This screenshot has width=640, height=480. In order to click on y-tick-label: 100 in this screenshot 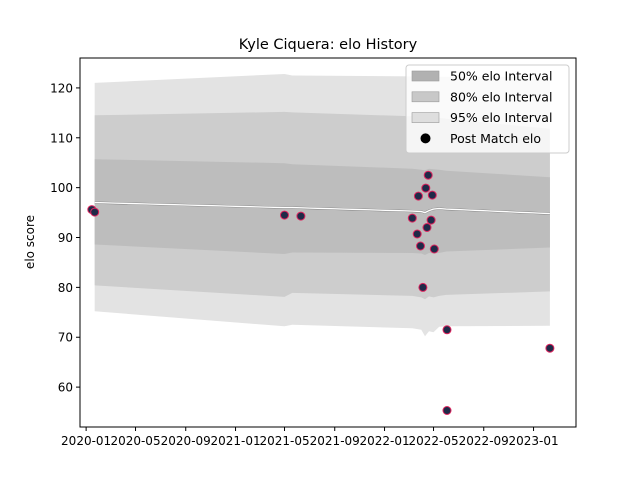, I will do `click(61, 188)`.